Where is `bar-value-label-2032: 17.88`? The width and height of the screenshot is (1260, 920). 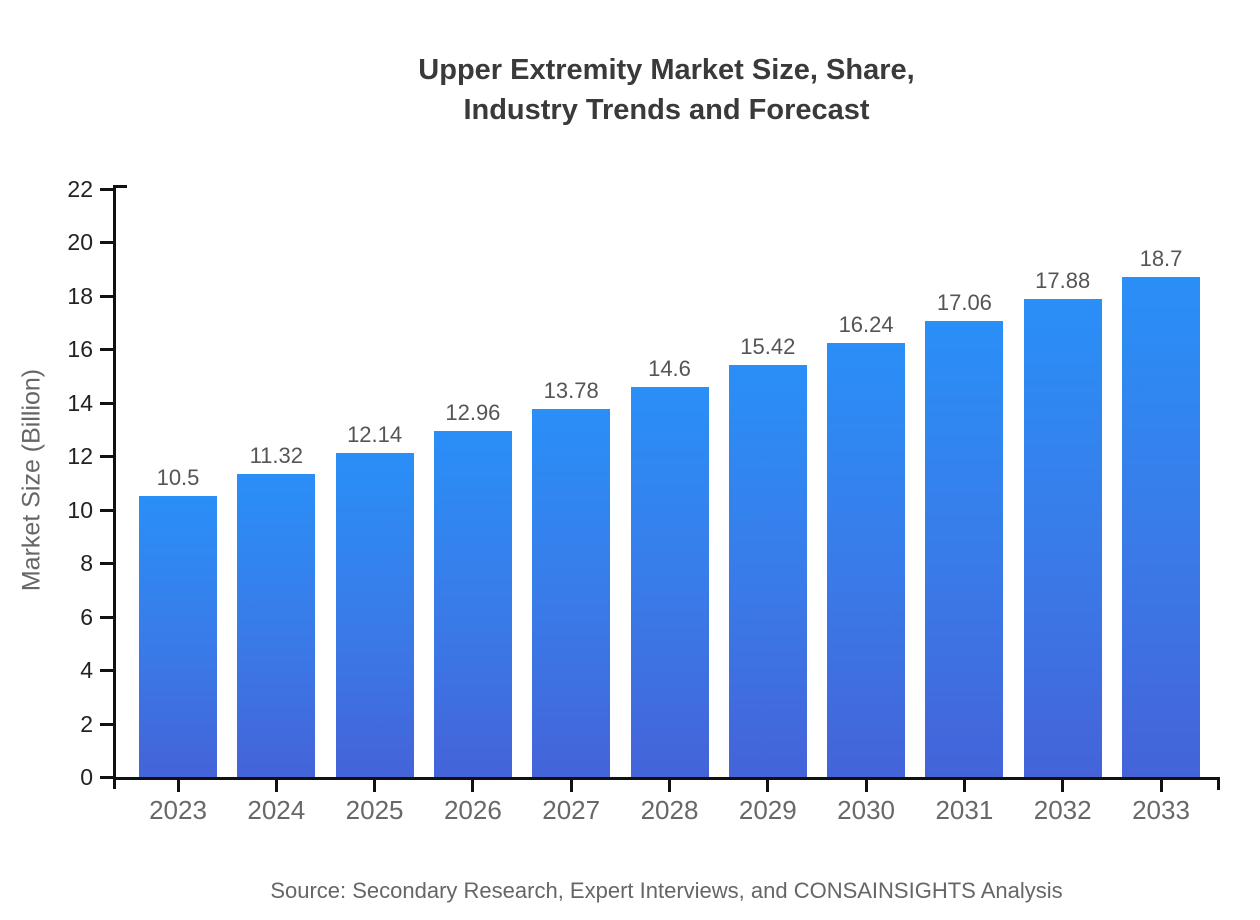 bar-value-label-2032: 17.88 is located at coordinates (1063, 281).